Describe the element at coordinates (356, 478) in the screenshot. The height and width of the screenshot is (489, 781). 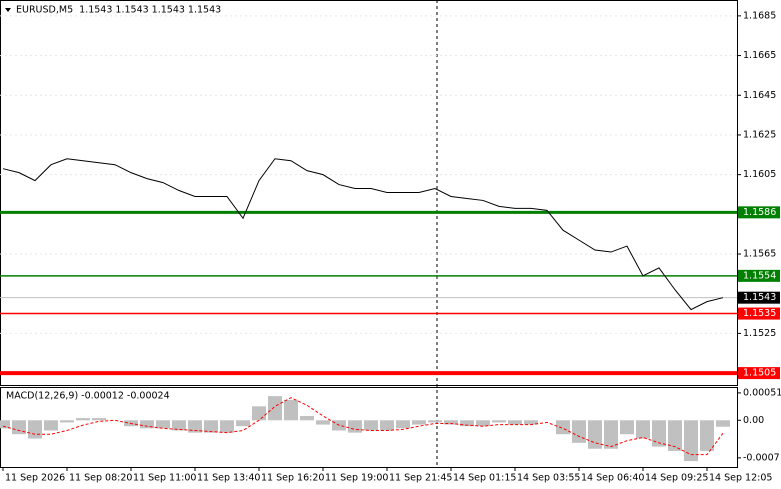
I see `x-tick-label: 11 Sep 19:00` at that location.